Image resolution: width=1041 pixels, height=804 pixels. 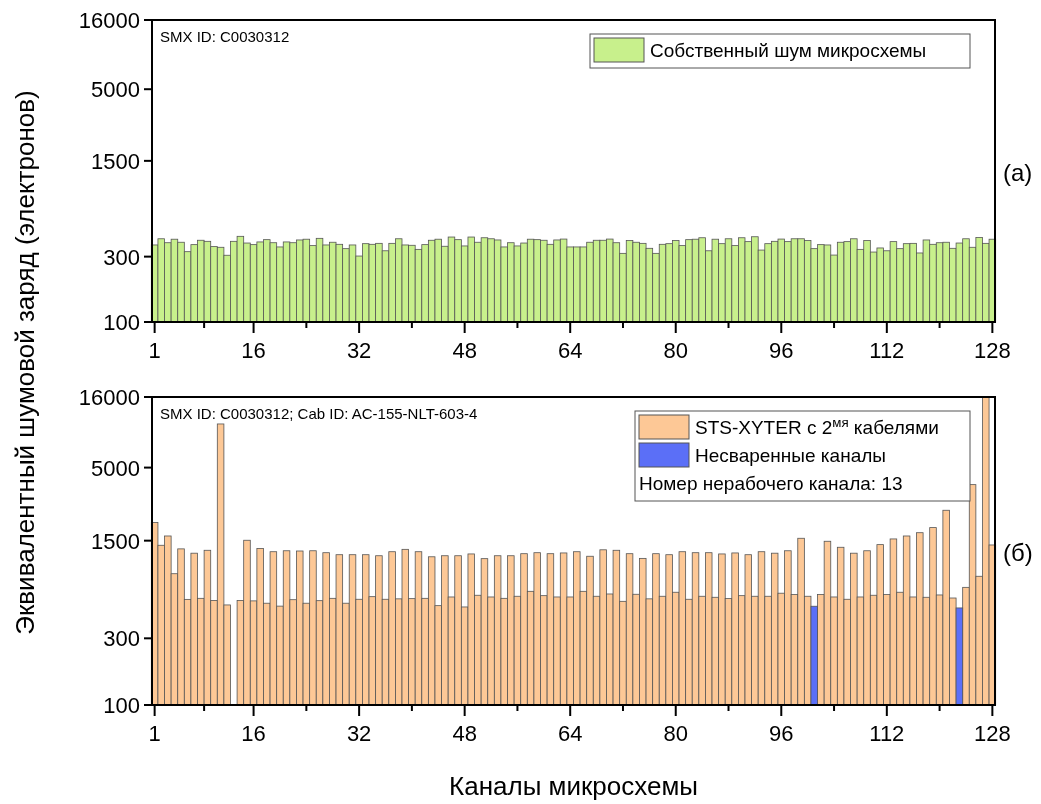 I want to click on annotation: SMX ID: C0030312; Cab ID: AC-155-NLT-603-4, so click(x=319, y=413).